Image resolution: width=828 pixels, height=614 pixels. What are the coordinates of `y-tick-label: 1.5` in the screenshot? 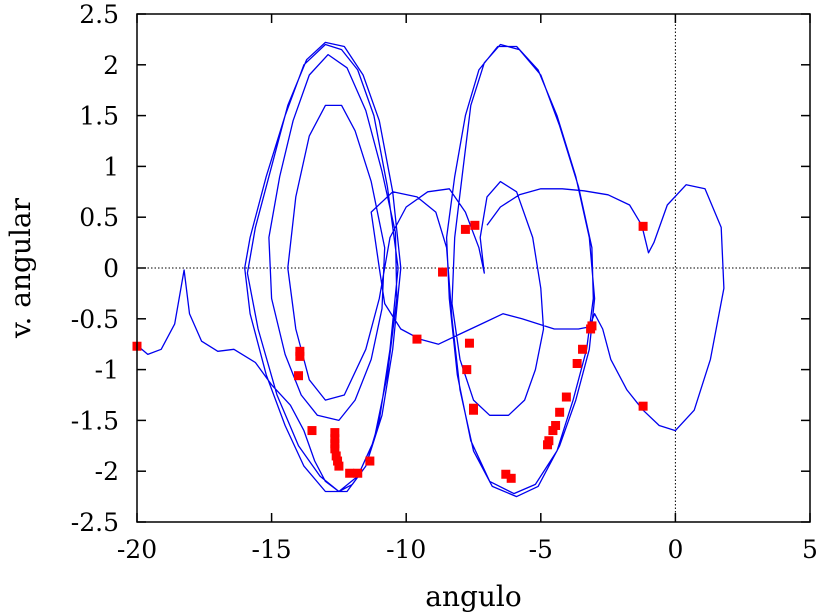 It's located at (99, 116).